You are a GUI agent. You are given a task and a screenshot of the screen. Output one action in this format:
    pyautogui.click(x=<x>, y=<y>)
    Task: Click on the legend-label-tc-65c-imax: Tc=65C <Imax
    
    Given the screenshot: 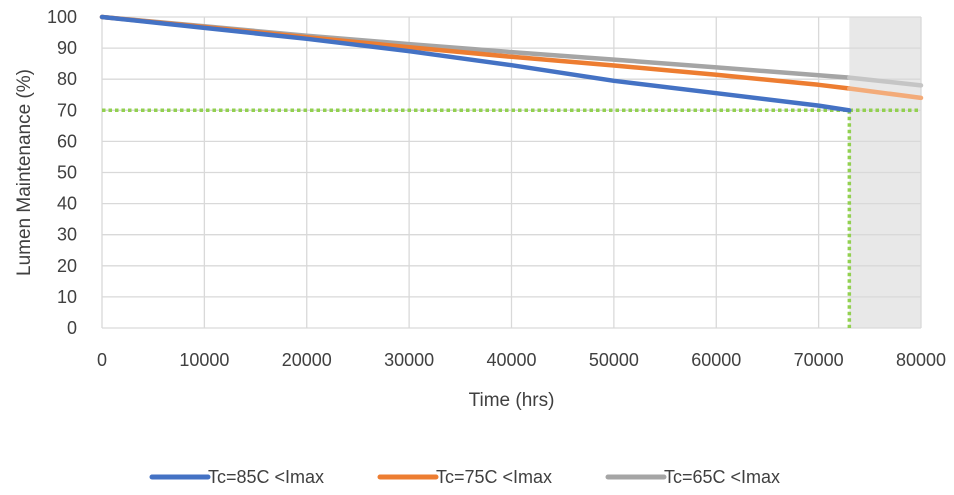 What is the action you would take?
    pyautogui.click(x=722, y=477)
    